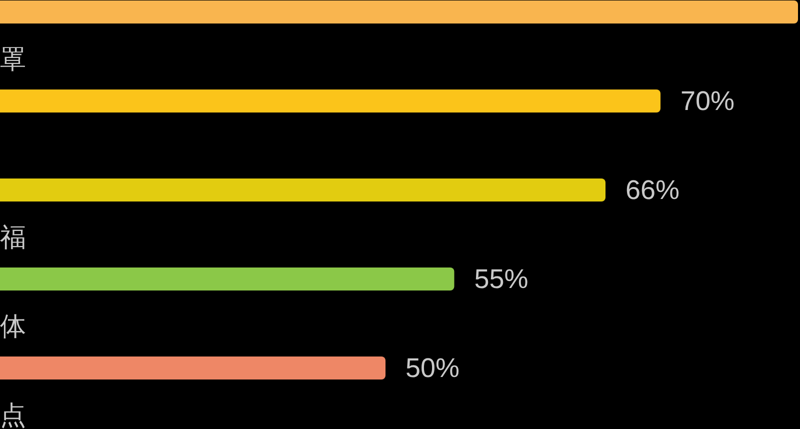 This screenshot has width=800, height=429. What do you see at coordinates (707, 101) in the screenshot?
I see `data-label: 70%` at bounding box center [707, 101].